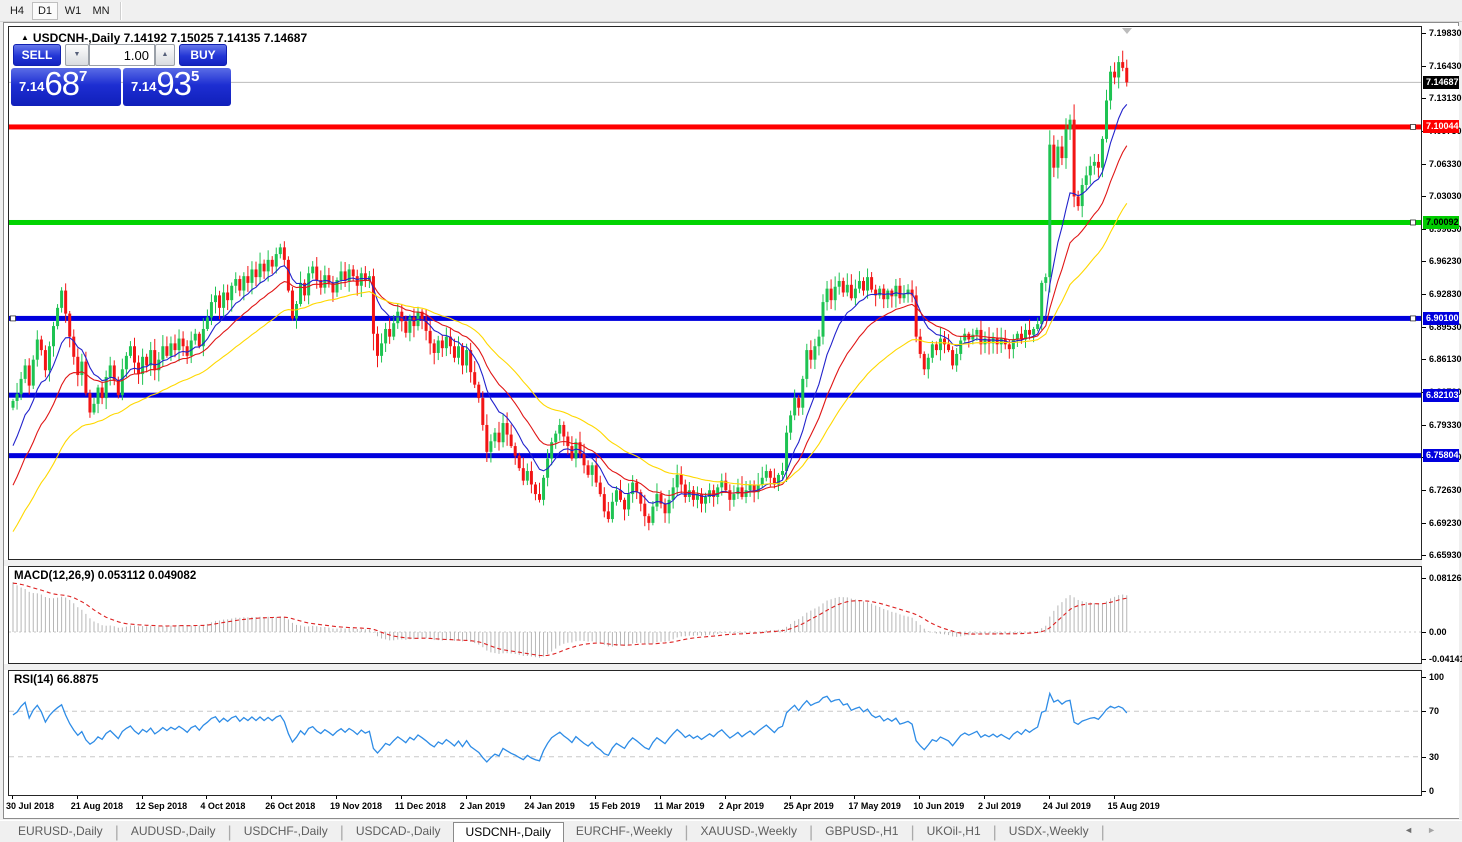 The width and height of the screenshot is (1462, 842). Describe the element at coordinates (1445, 294) in the screenshot. I see `price-axis-label: 6.92830` at that location.